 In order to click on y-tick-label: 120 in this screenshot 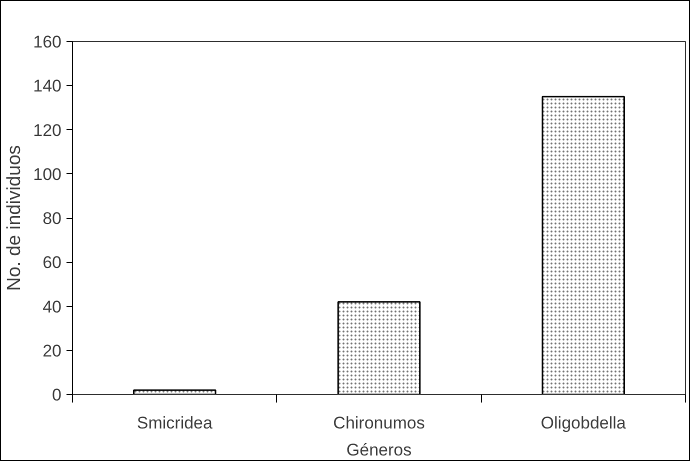, I will do `click(47, 130)`.